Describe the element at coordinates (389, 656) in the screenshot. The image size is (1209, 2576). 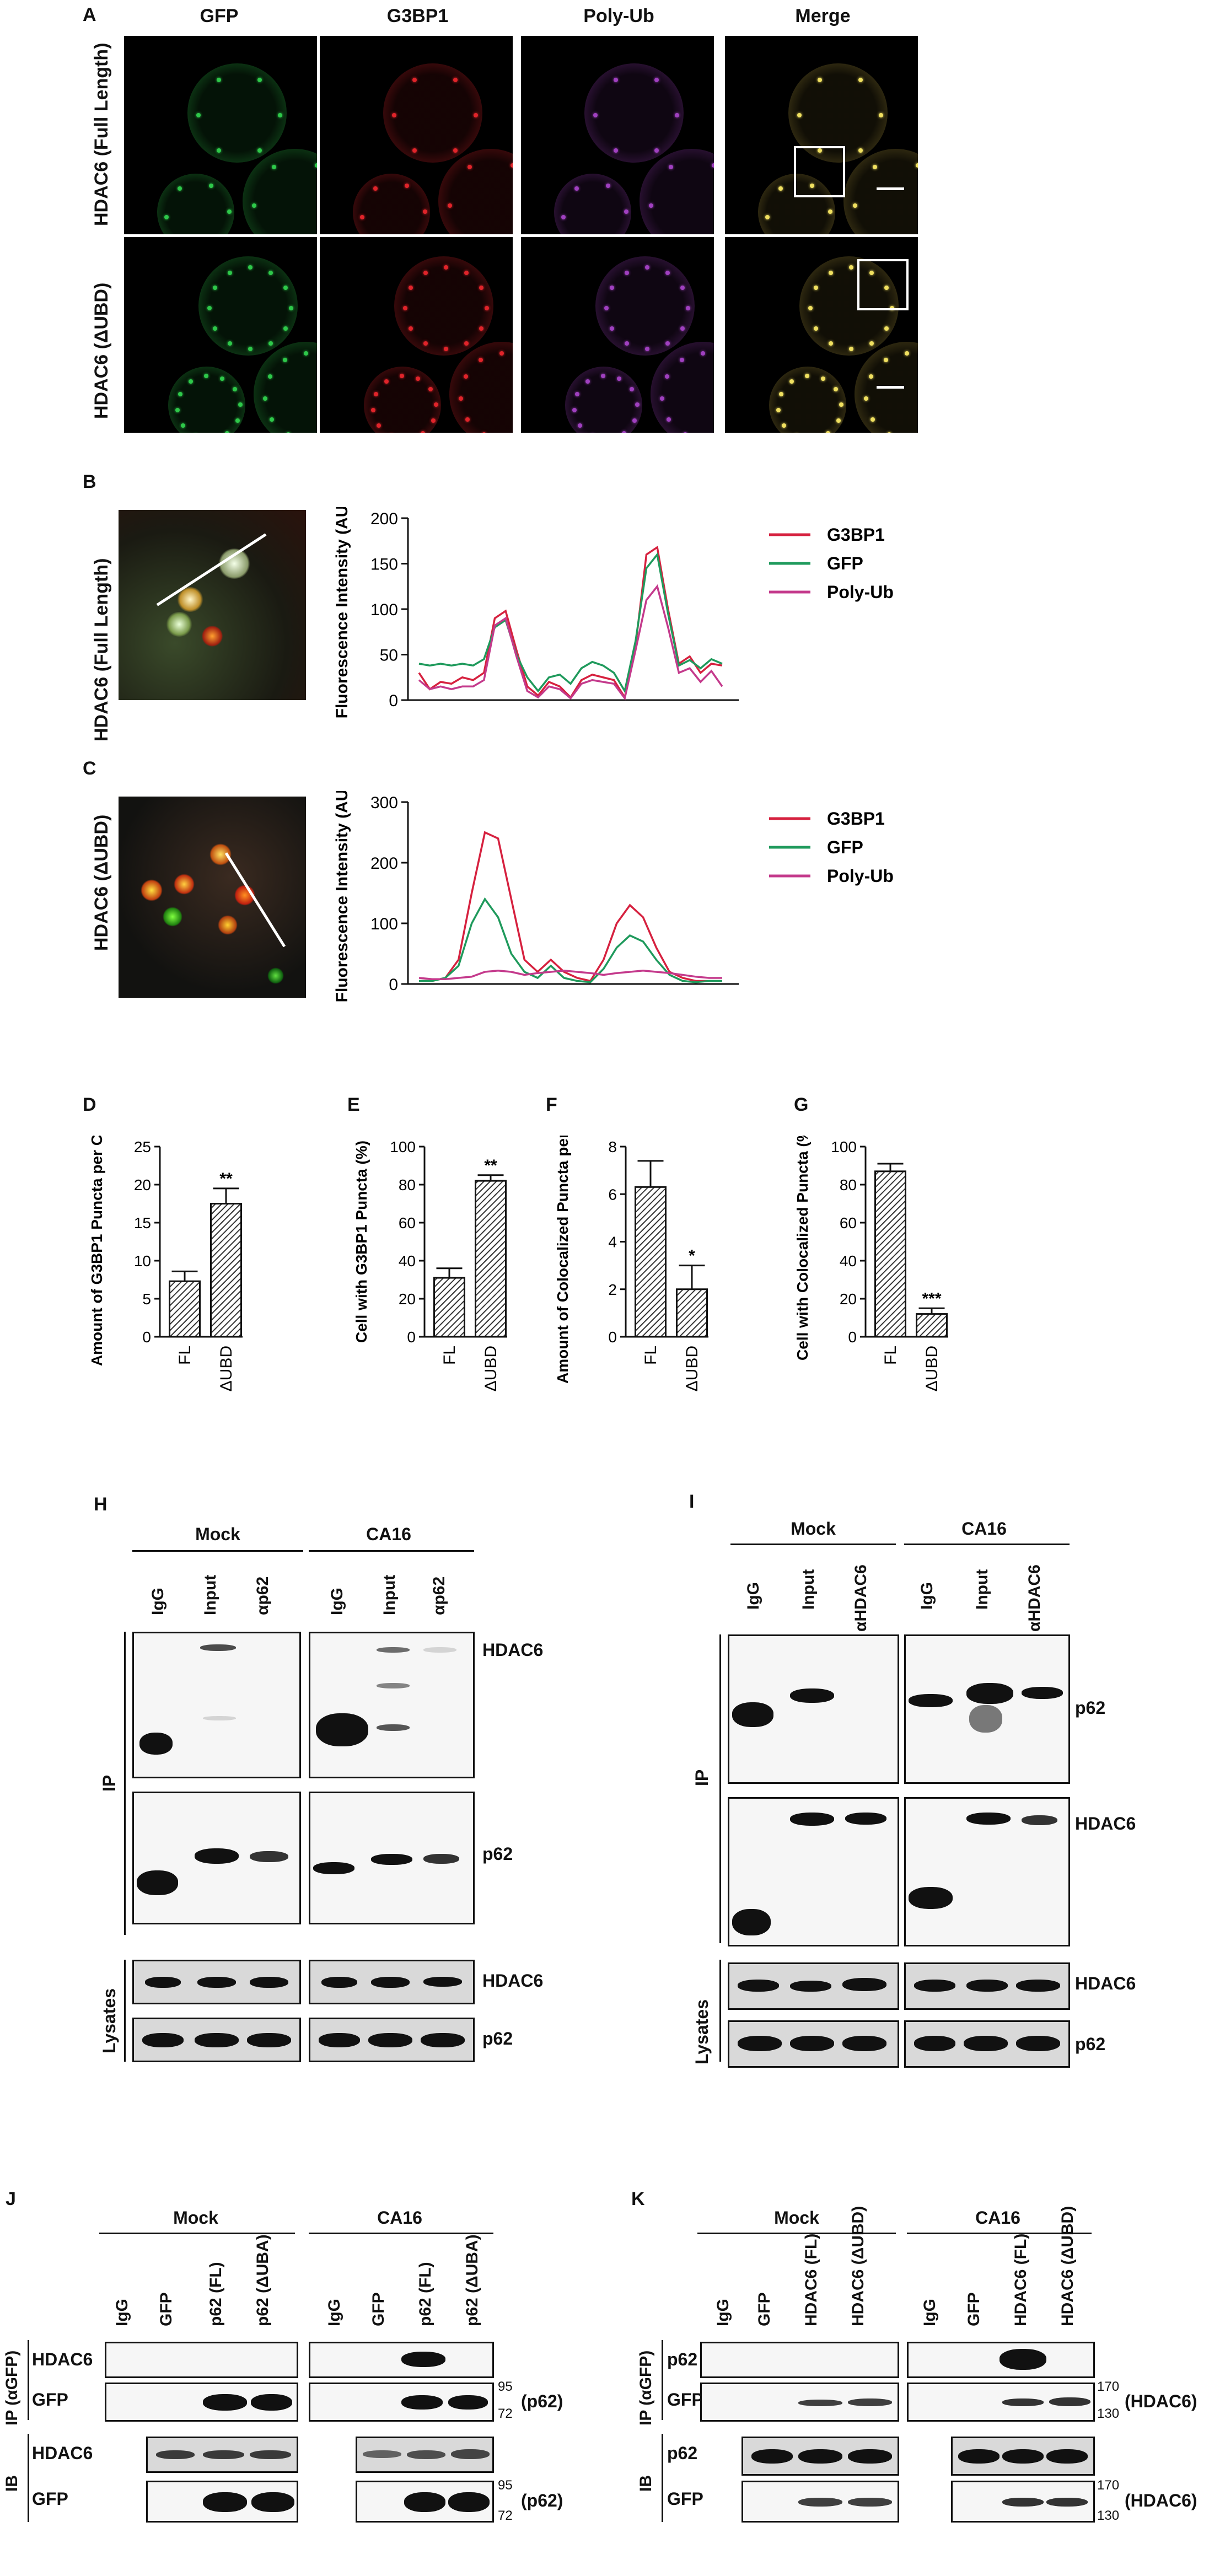
I see `y-tick-label: 50` at that location.